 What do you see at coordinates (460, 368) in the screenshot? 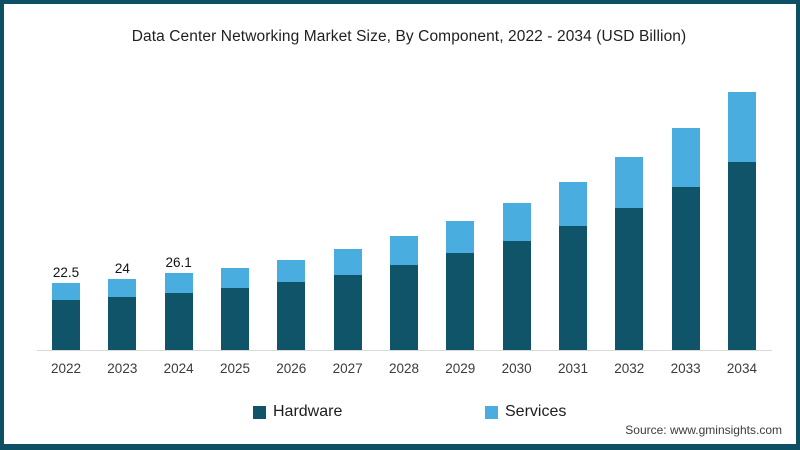
I see `x-tick-2029: 2029` at bounding box center [460, 368].